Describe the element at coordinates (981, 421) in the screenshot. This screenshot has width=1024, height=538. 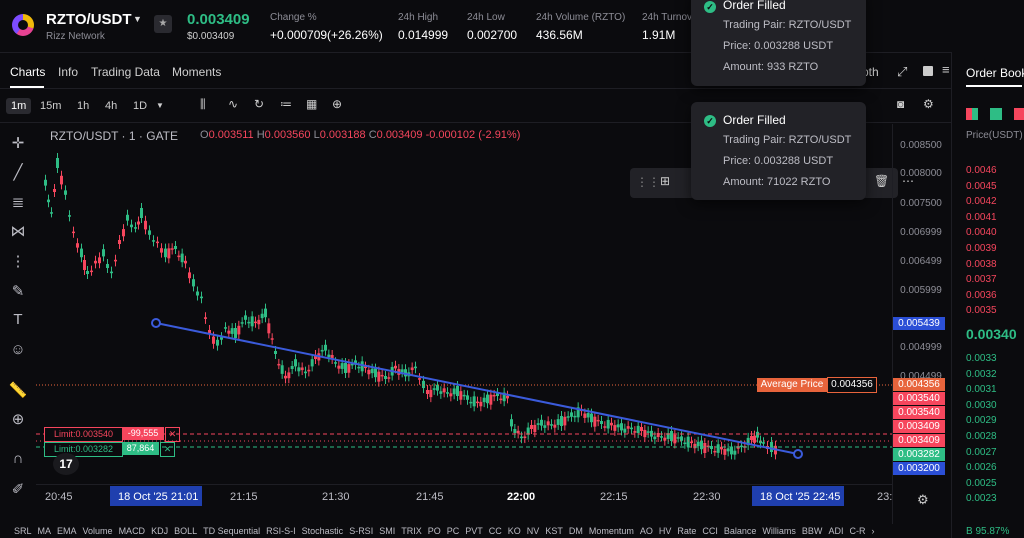
I see `bid-price-row: 0.0029` at that location.